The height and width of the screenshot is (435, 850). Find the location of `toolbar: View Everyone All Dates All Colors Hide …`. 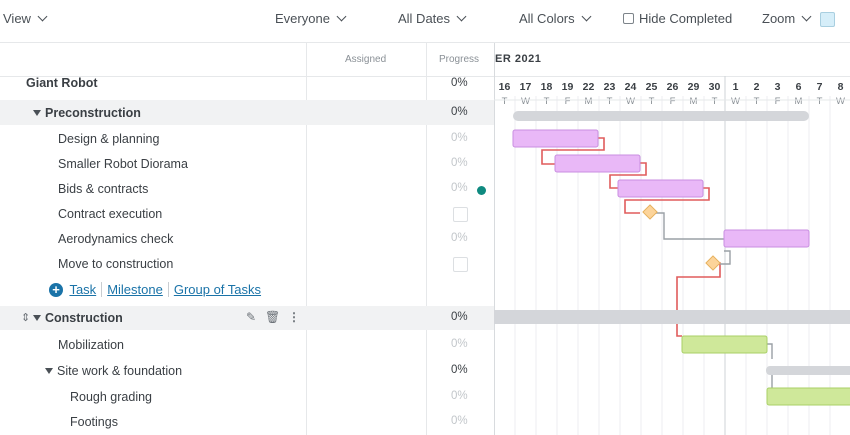

toolbar: View Everyone All Dates All Colors Hide … is located at coordinates (425, 21).